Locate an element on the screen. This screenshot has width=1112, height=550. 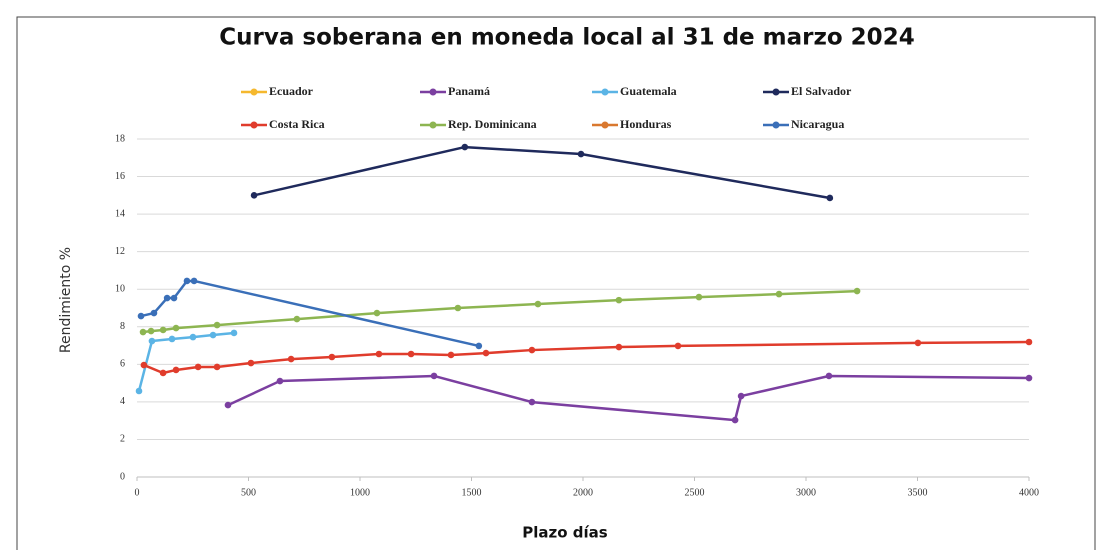
y-tick-label: 8 is located at coordinates (122, 326).